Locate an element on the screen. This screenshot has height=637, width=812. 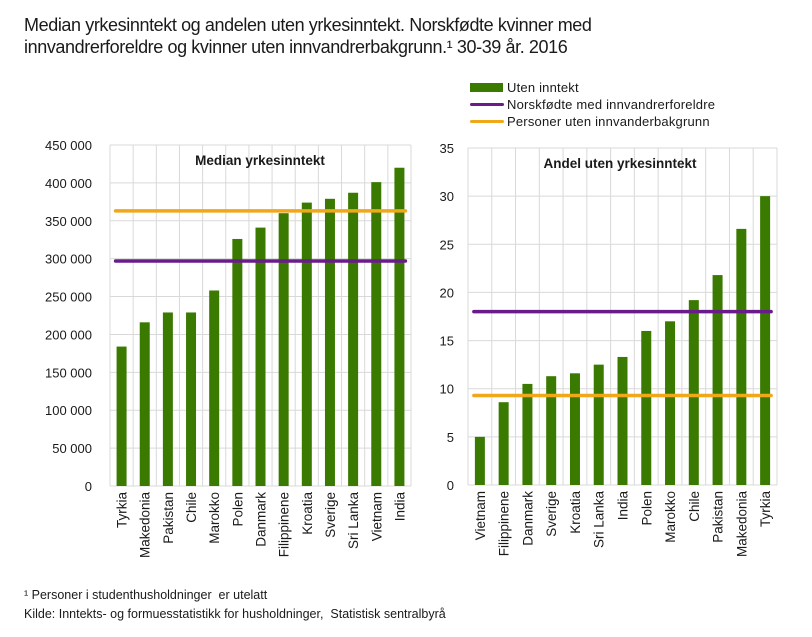
legend-label: Personer uten innvanderbakgrunn is located at coordinates (608, 121).